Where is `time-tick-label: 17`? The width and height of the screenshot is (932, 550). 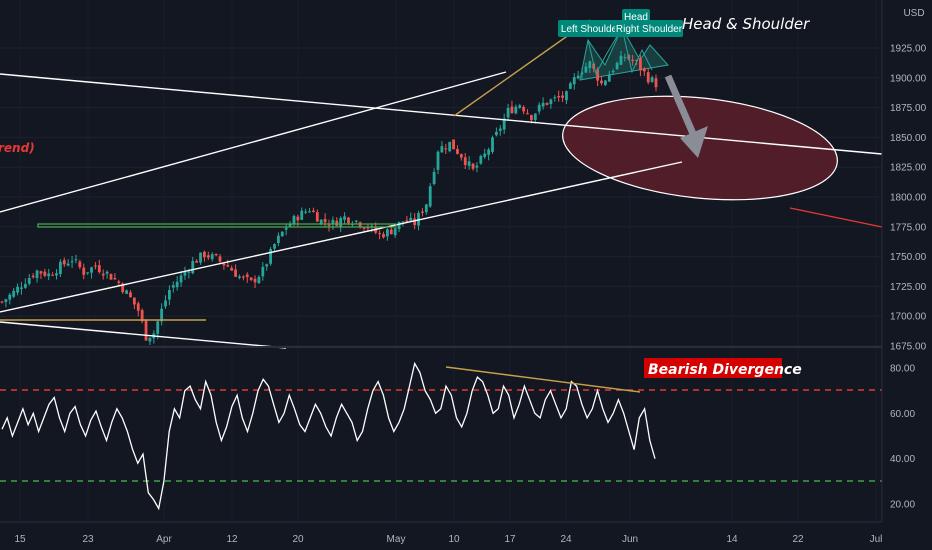
time-tick-label: 17 is located at coordinates (510, 539).